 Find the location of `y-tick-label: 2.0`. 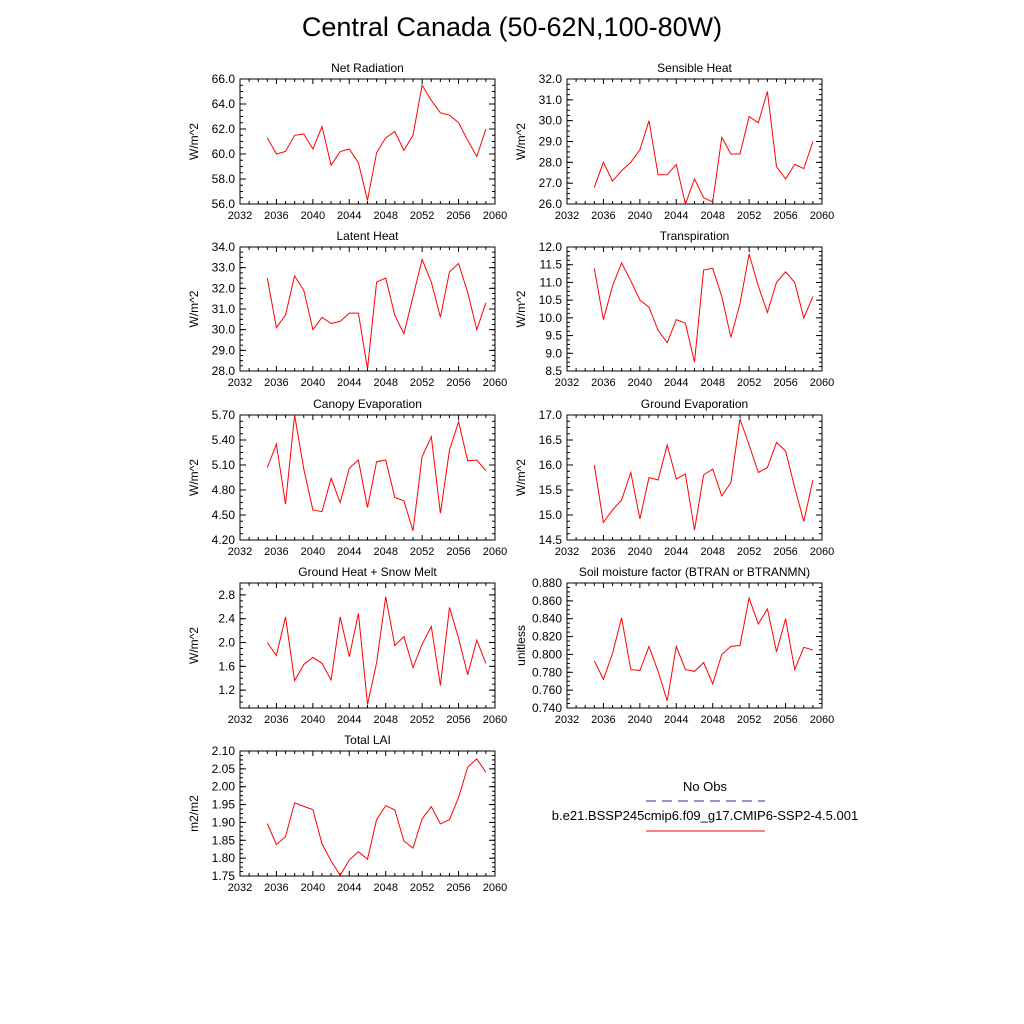

y-tick-label: 2.0 is located at coordinates (226, 643).